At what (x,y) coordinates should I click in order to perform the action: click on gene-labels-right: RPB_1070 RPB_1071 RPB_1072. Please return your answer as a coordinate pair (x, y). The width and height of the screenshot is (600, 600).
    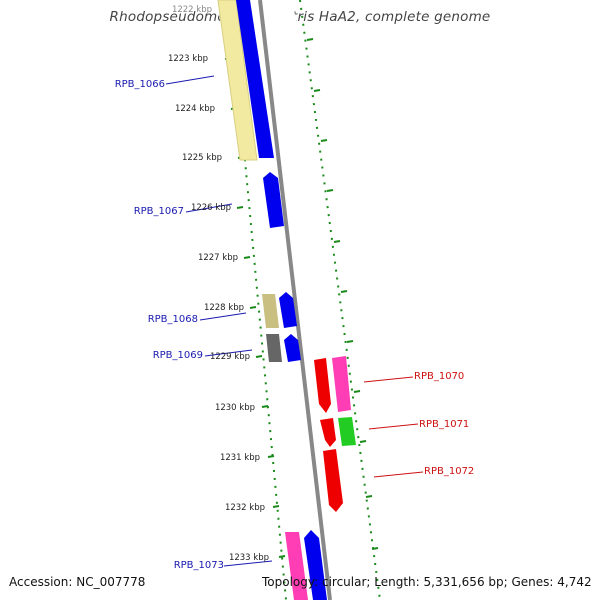
    Looking at the image, I should click on (444, 424).